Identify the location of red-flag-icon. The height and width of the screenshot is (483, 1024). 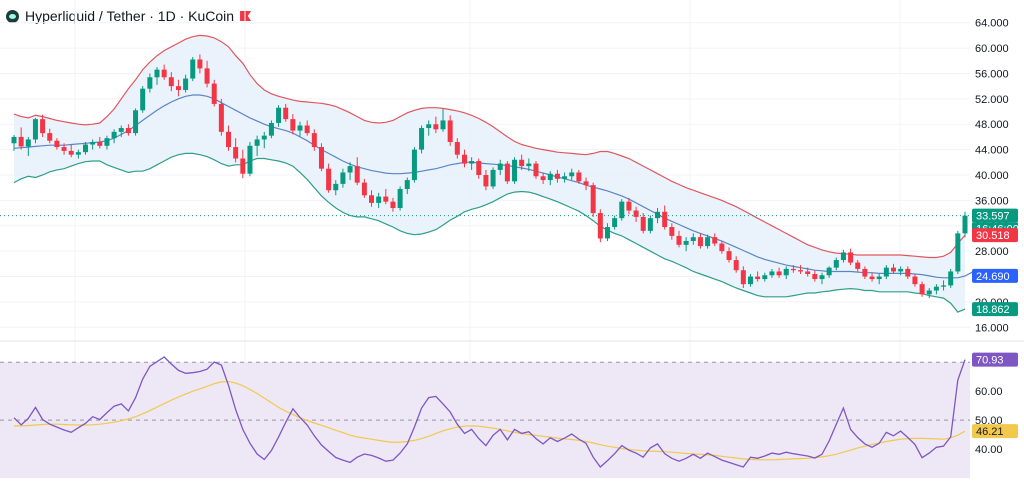
(246, 16).